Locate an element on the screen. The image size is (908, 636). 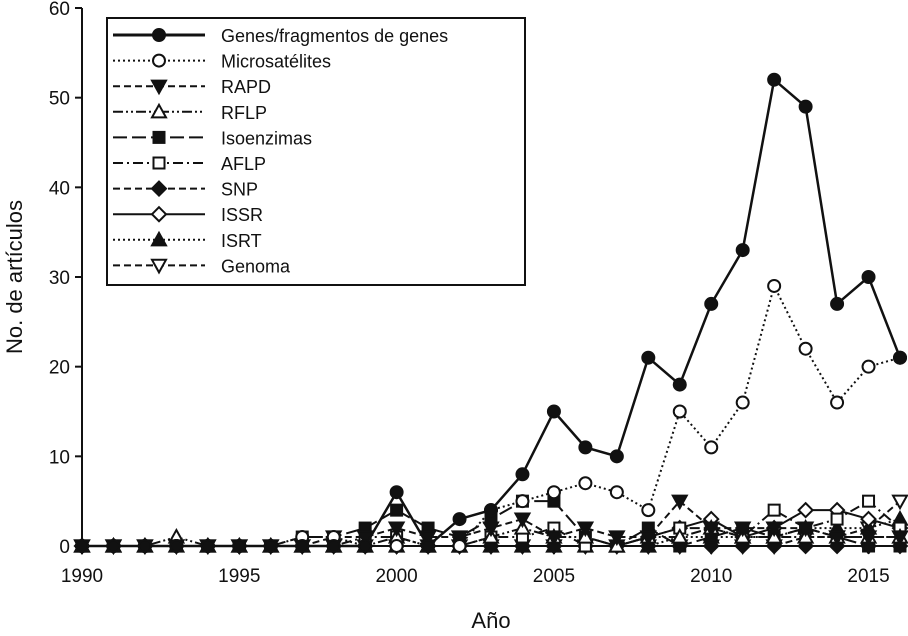
legend-item: Genoma is located at coordinates (202, 266).